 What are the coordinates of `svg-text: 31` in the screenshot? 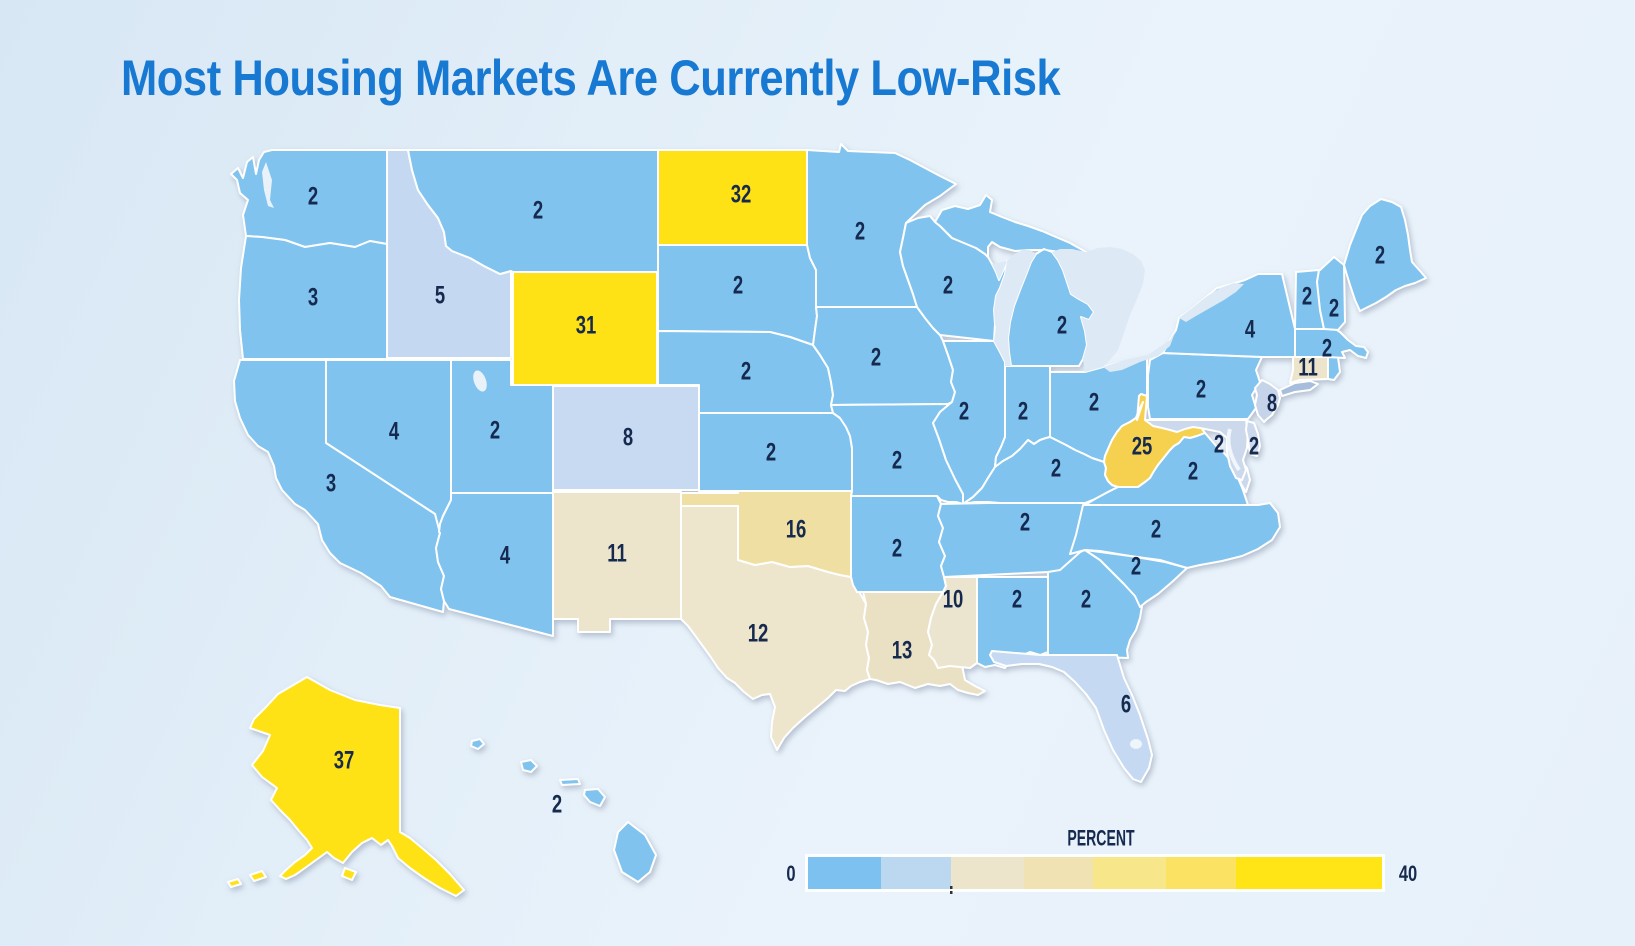 It's located at (586, 325).